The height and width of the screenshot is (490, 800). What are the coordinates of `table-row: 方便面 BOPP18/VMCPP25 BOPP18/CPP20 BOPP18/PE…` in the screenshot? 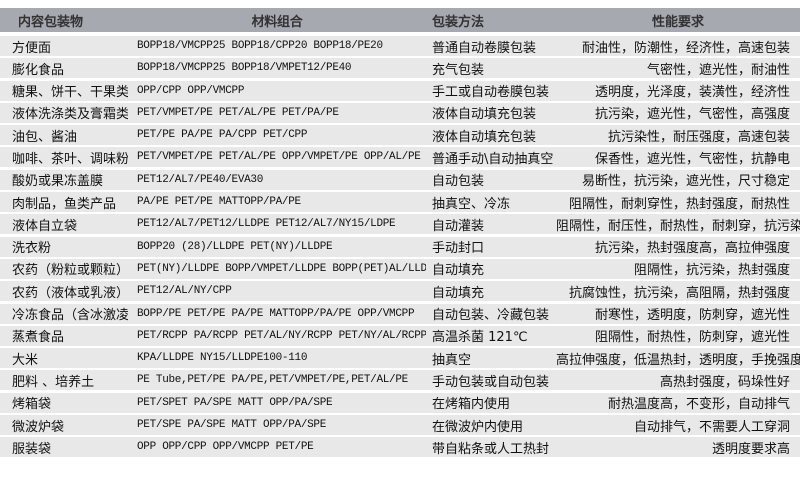 It's located at (400, 46).